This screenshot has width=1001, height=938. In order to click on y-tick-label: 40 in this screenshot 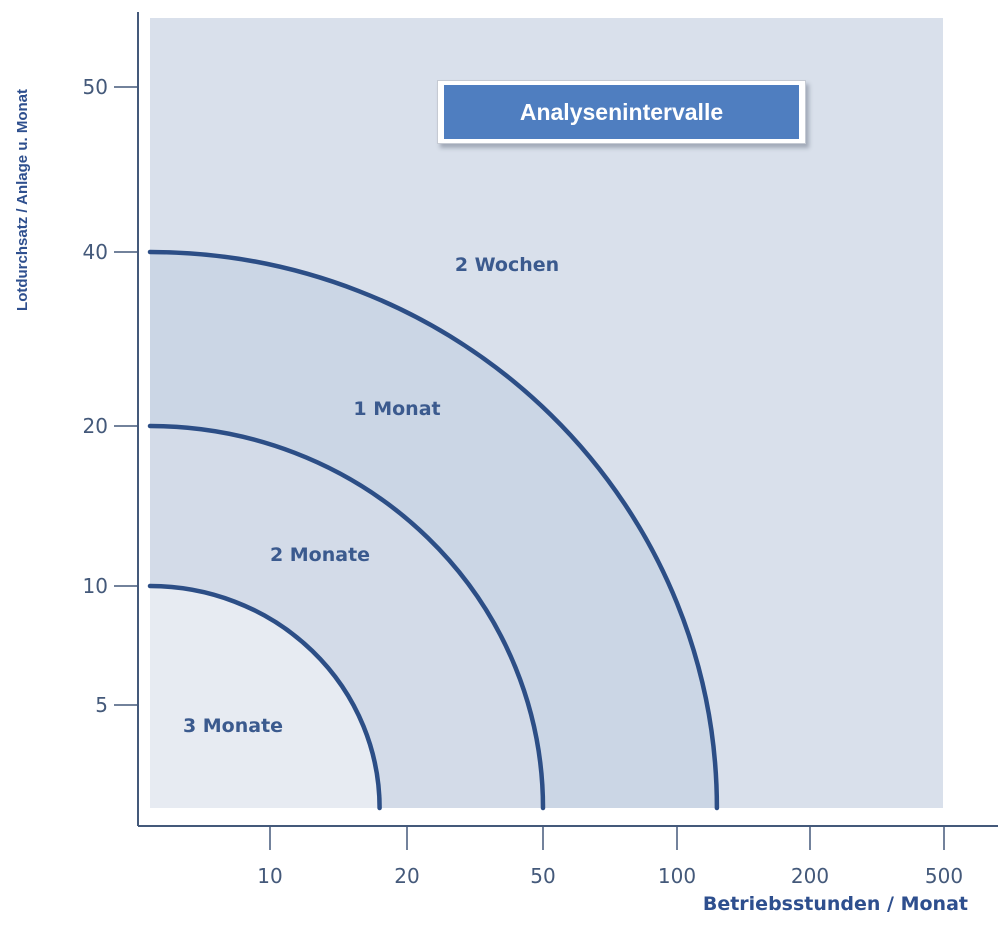, I will do `click(95, 252)`.